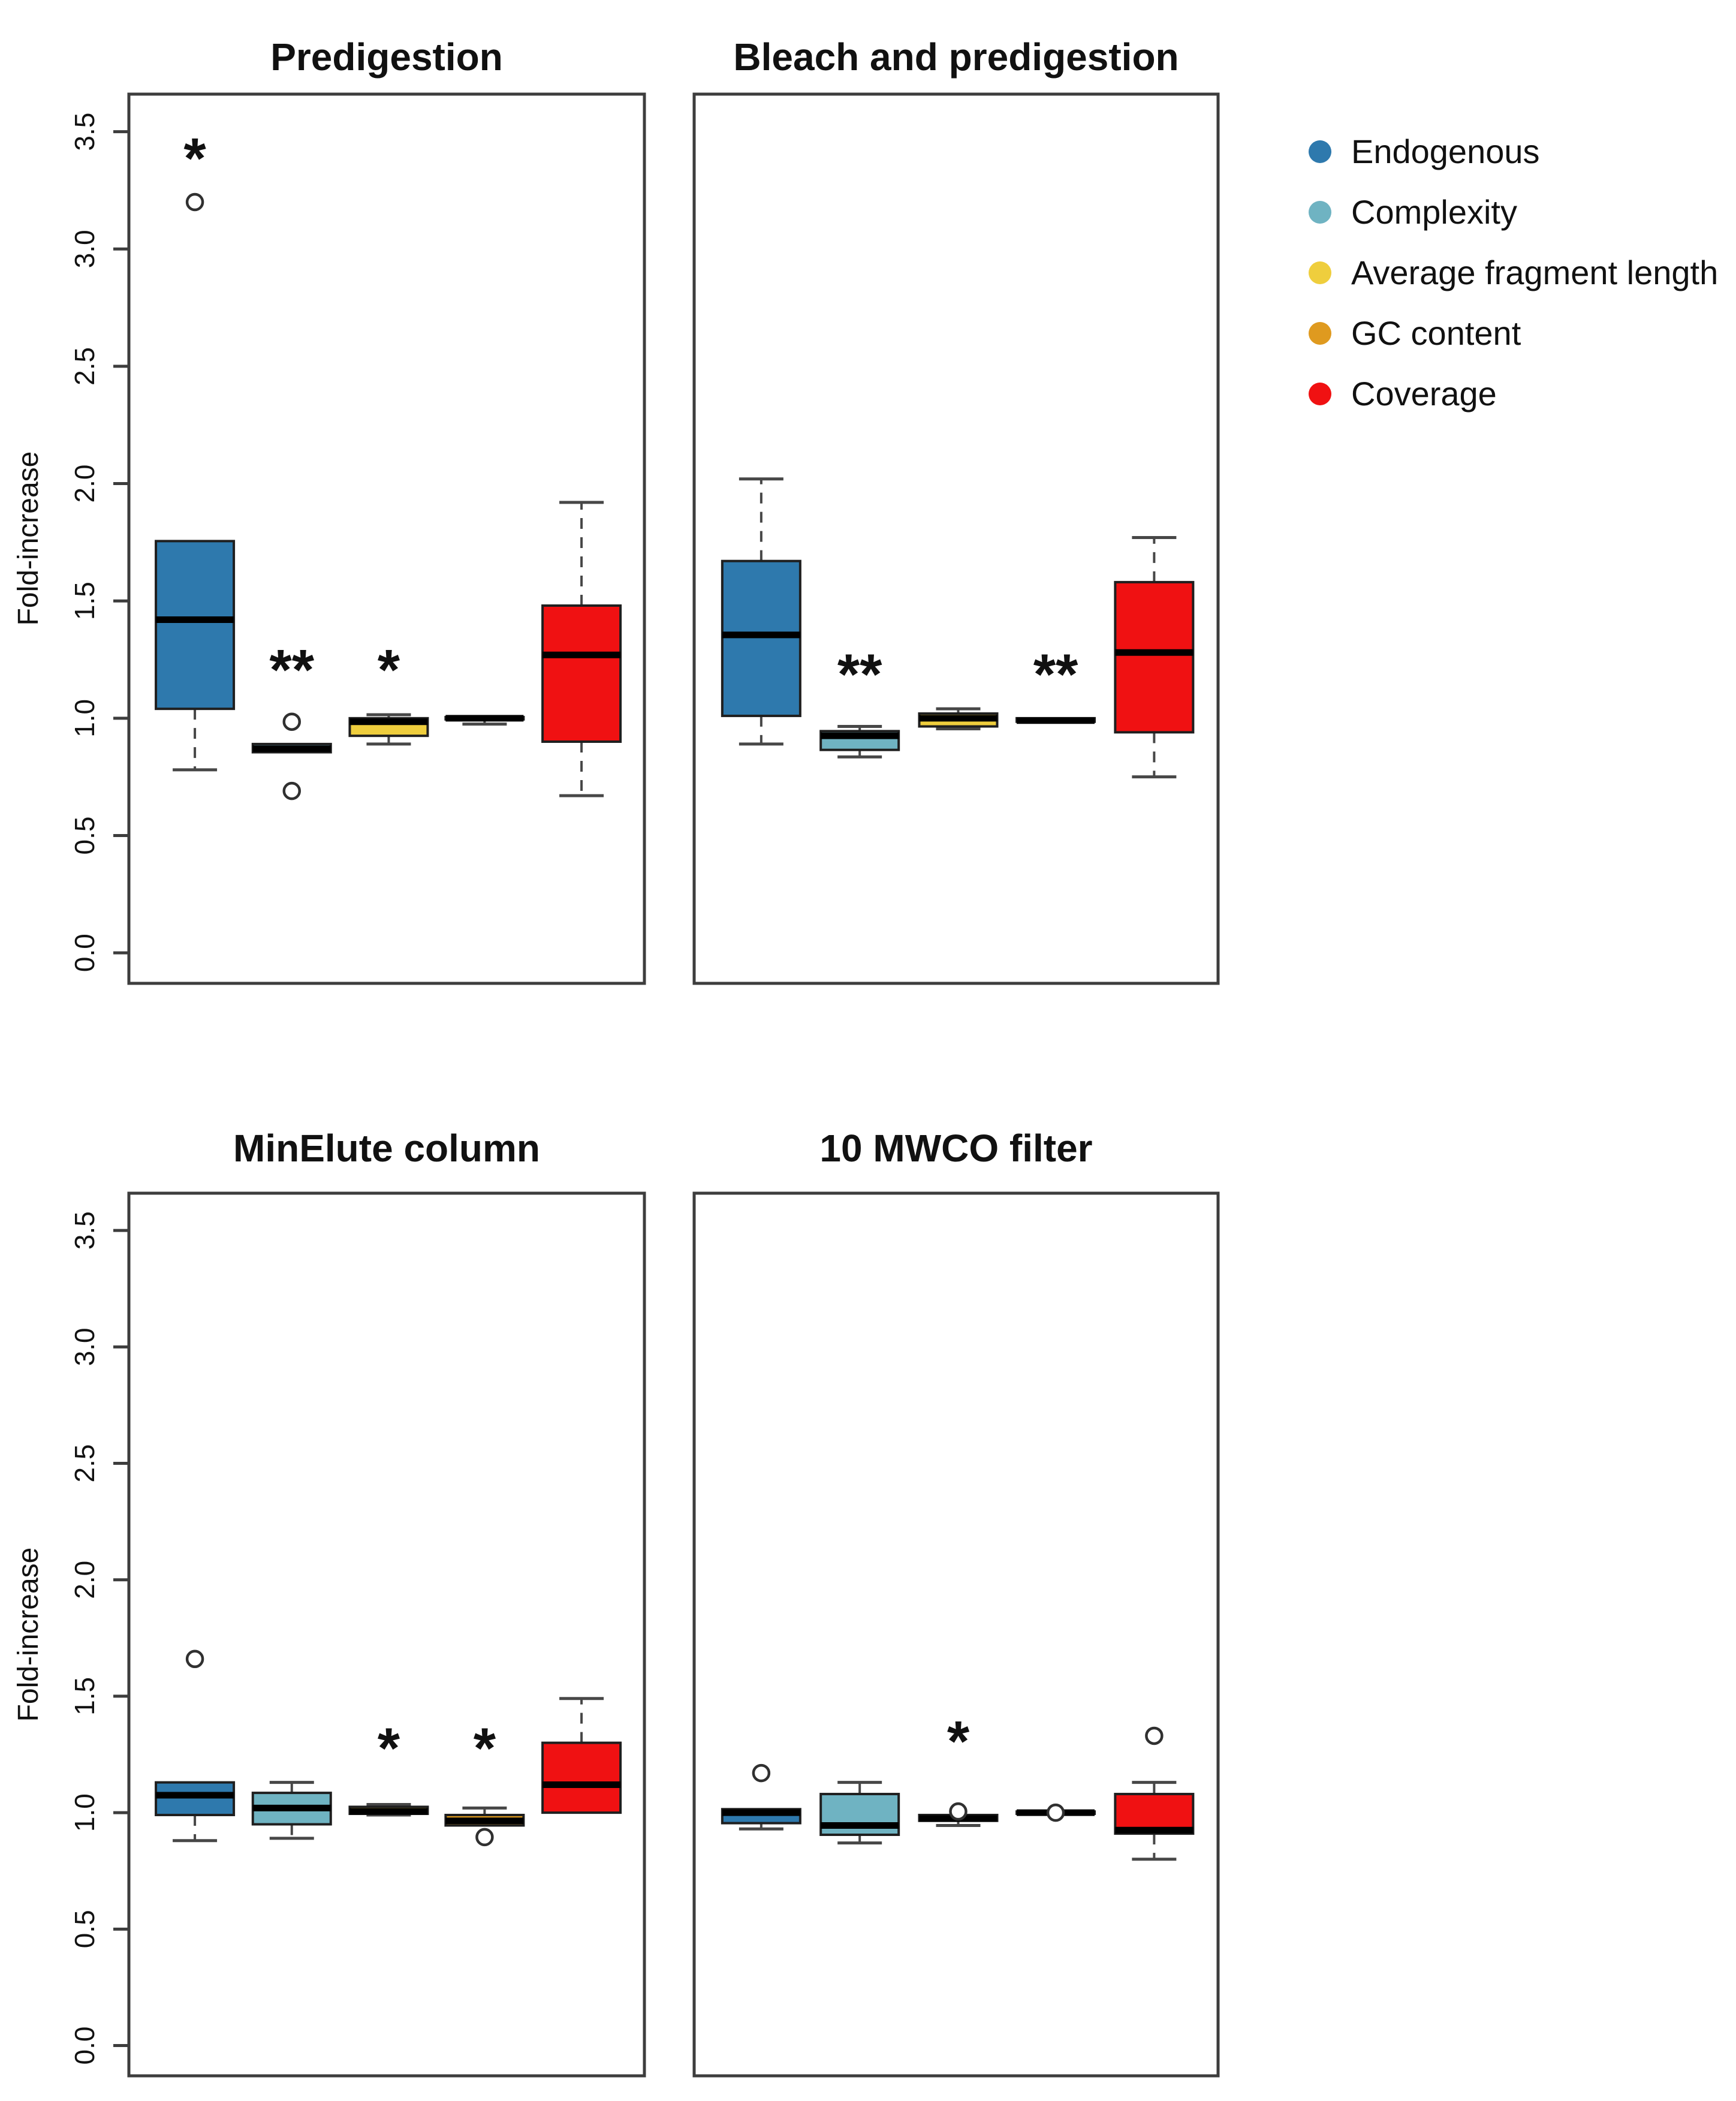 The width and height of the screenshot is (1736, 2101). I want to click on panel-title-10-mwco-filter: 10 MWCO filter, so click(956, 1148).